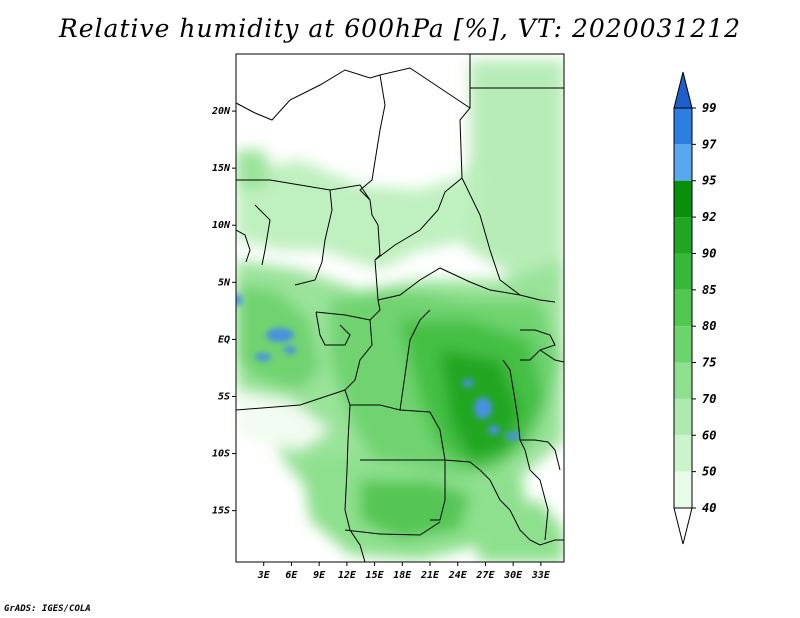  I want to click on colorbar-label: 85, so click(709, 290).